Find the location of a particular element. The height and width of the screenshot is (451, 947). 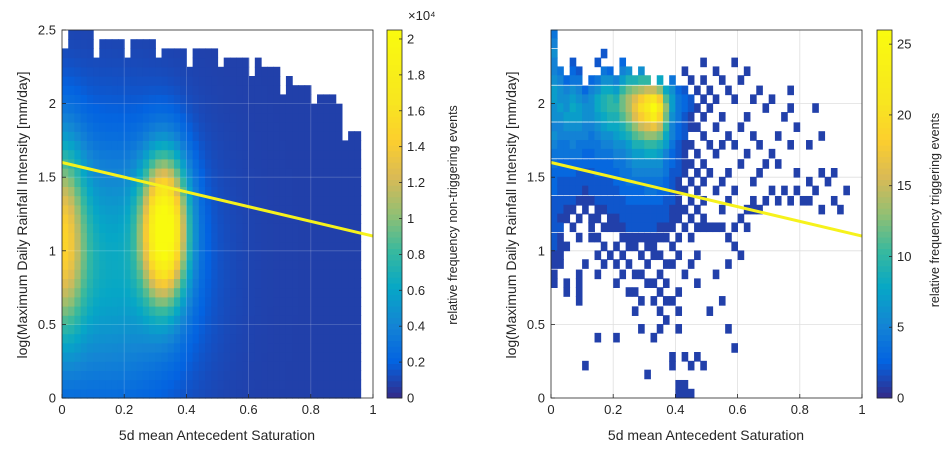

colorbar-tick-label: 25 is located at coordinates (904, 44).